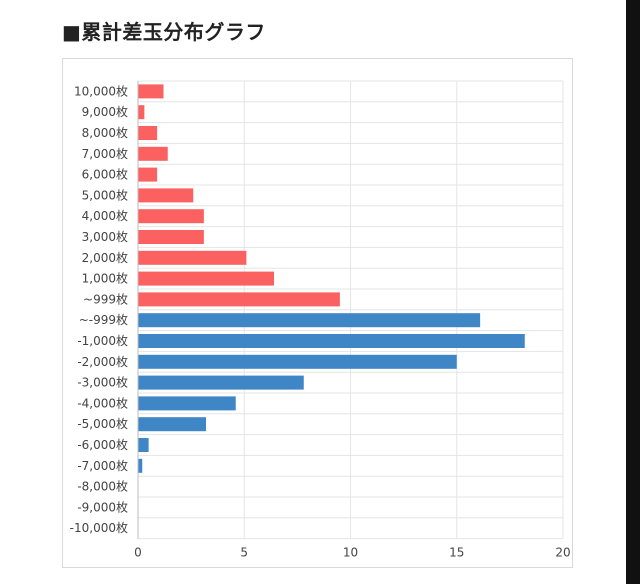 This screenshot has width=640, height=584. Describe the element at coordinates (562, 553) in the screenshot. I see `x-tick-label: 20` at that location.